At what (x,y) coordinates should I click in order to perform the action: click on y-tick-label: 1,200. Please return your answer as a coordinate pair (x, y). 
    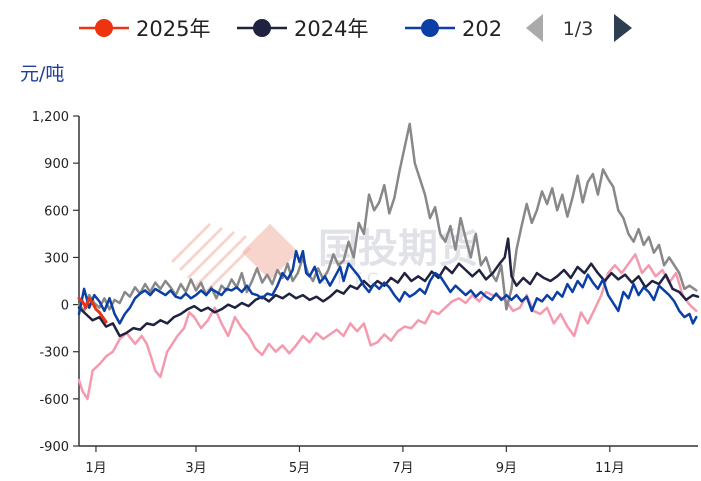
    Looking at the image, I should click on (50, 117).